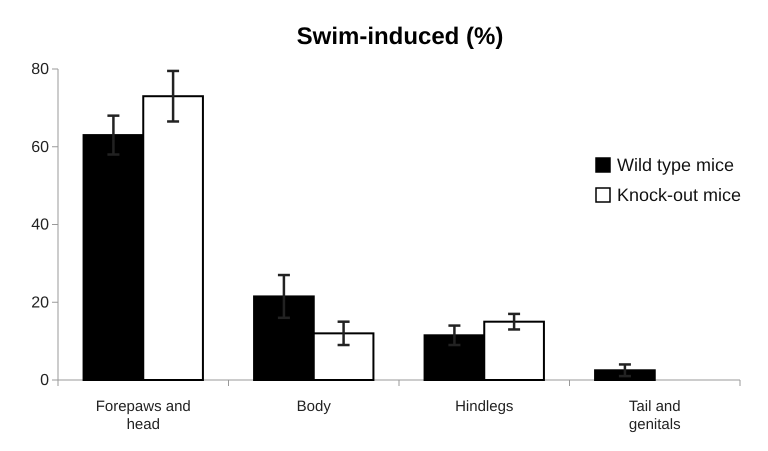 The height and width of the screenshot is (451, 768). I want to click on x-tick-label: Body, so click(314, 406).